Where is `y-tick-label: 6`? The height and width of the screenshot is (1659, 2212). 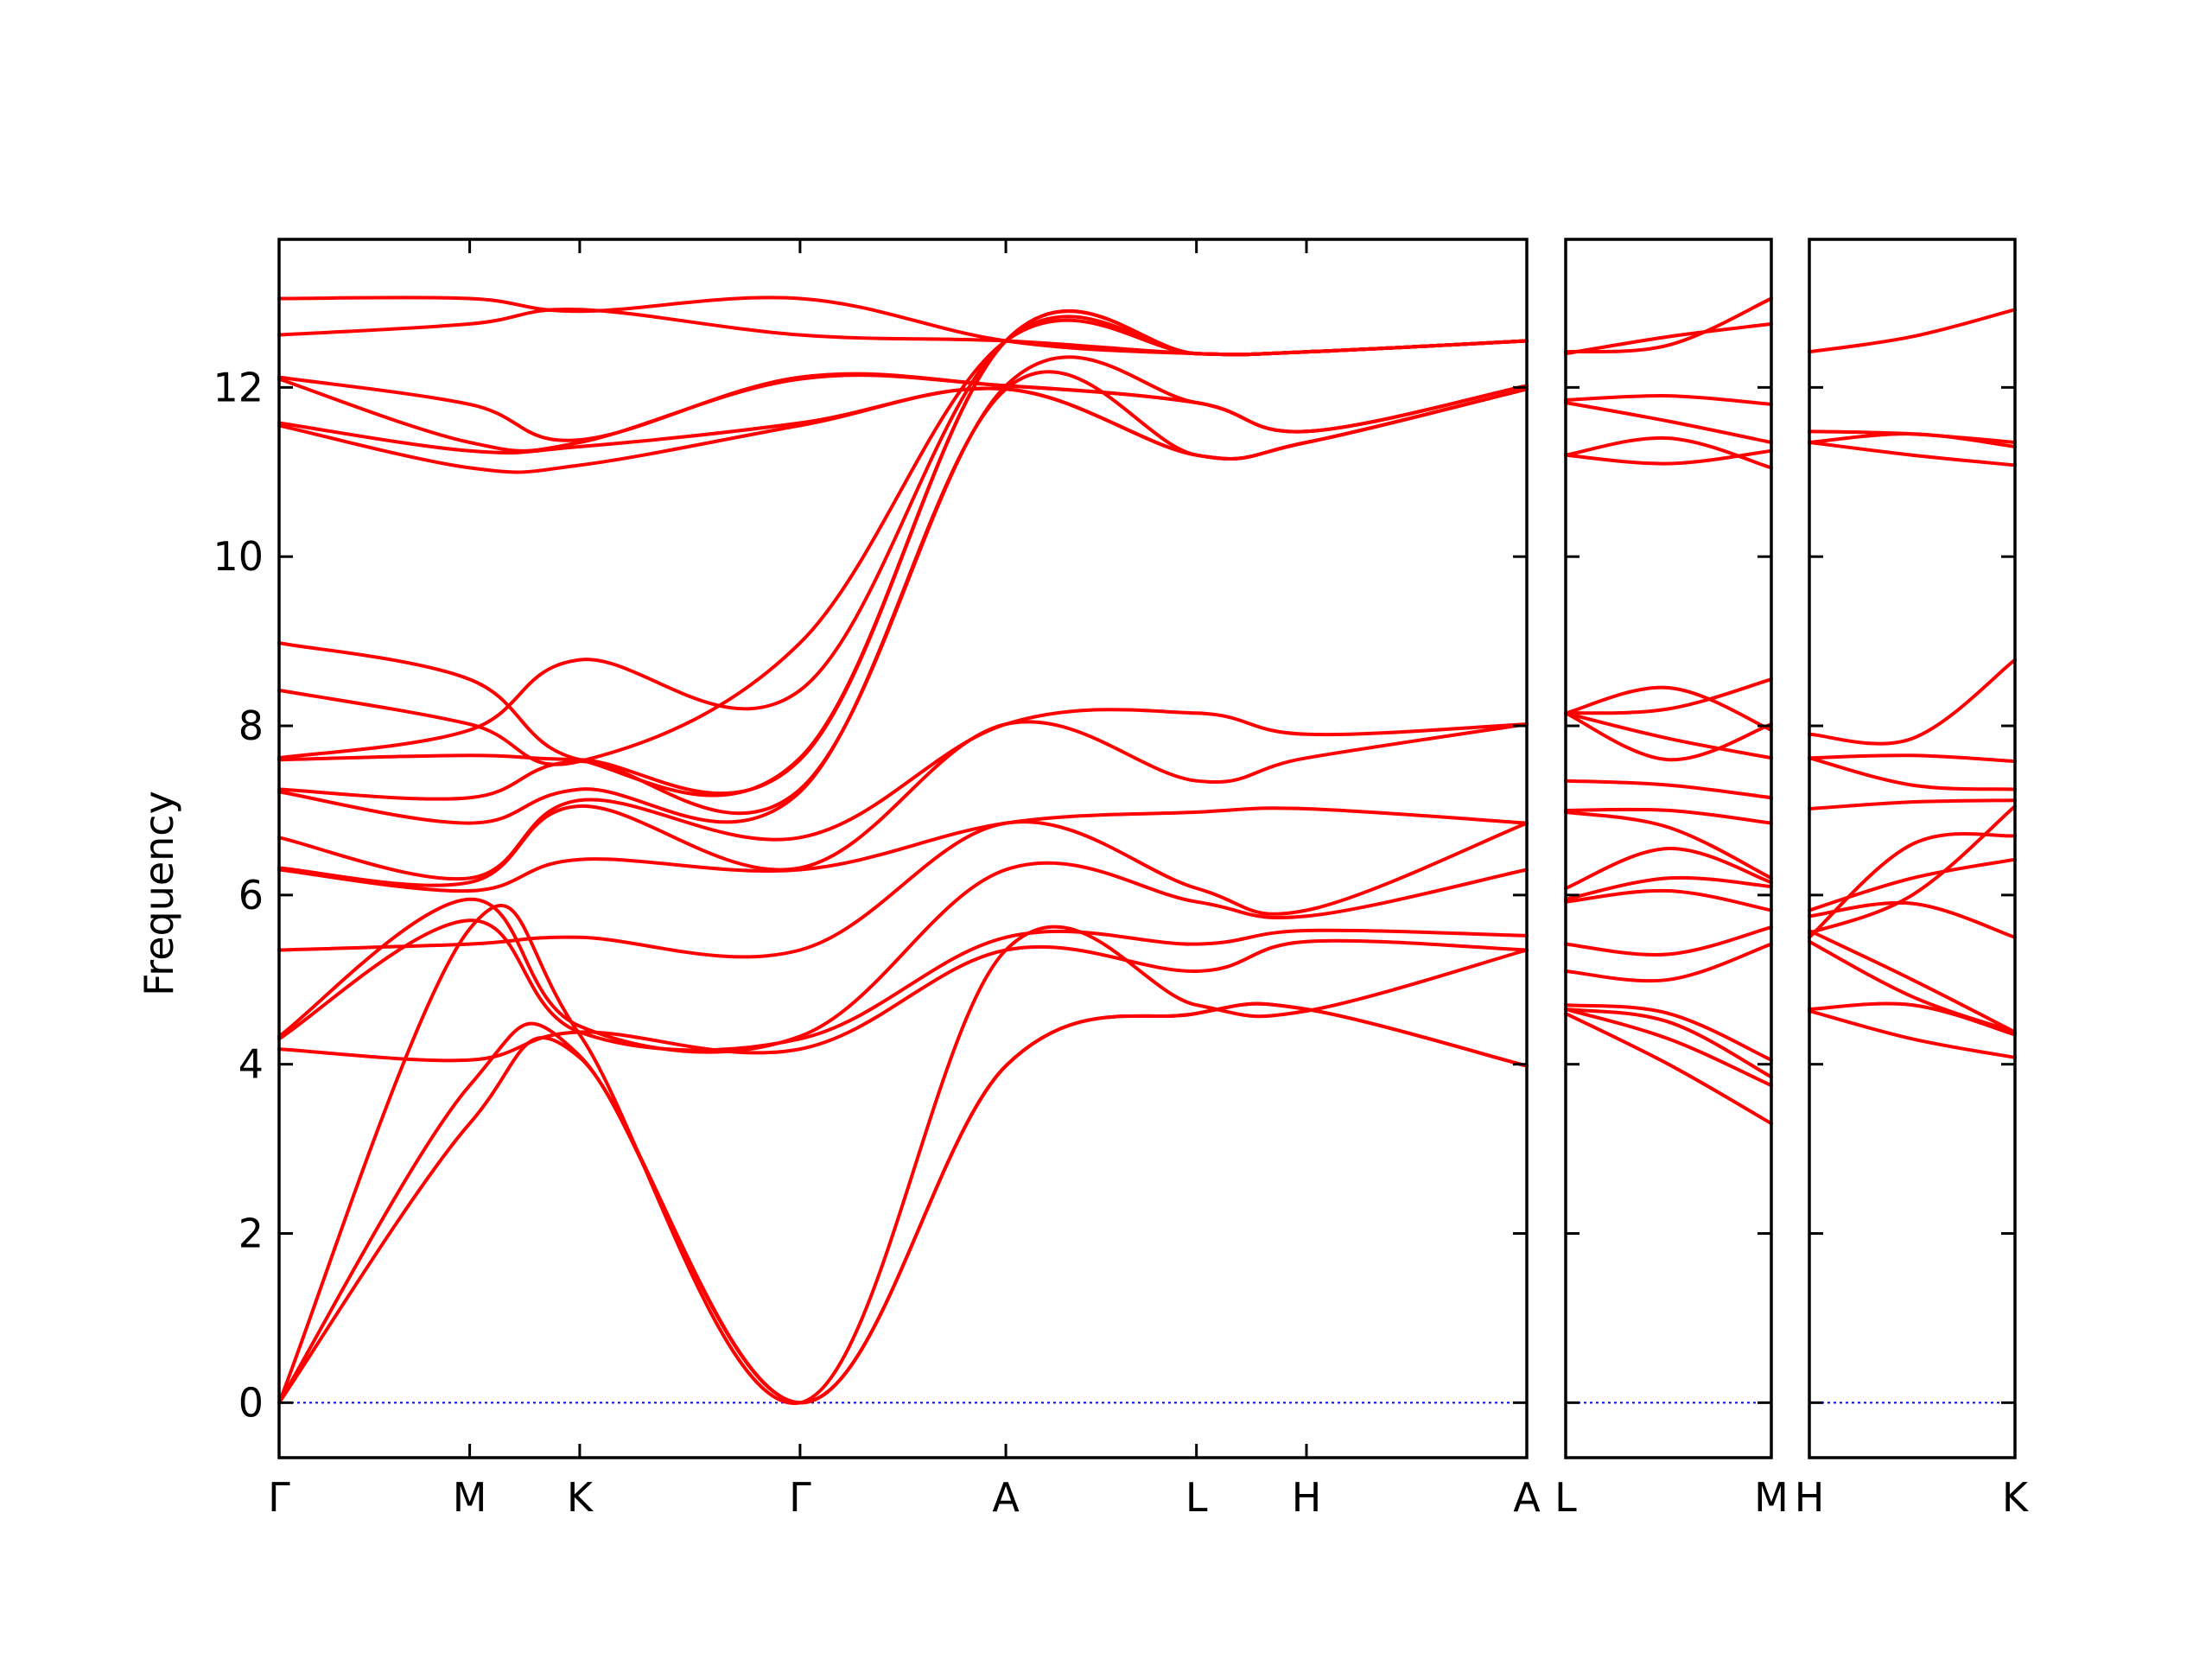
y-tick-label: 6 is located at coordinates (251, 895).